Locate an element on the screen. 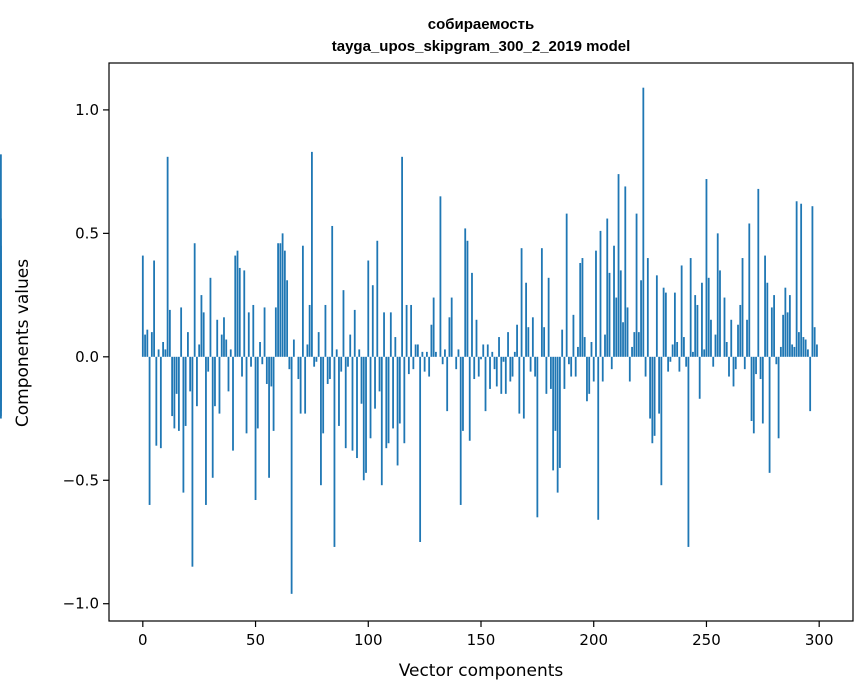 The image size is (867, 700). x-tick-label: 50 is located at coordinates (255, 640).